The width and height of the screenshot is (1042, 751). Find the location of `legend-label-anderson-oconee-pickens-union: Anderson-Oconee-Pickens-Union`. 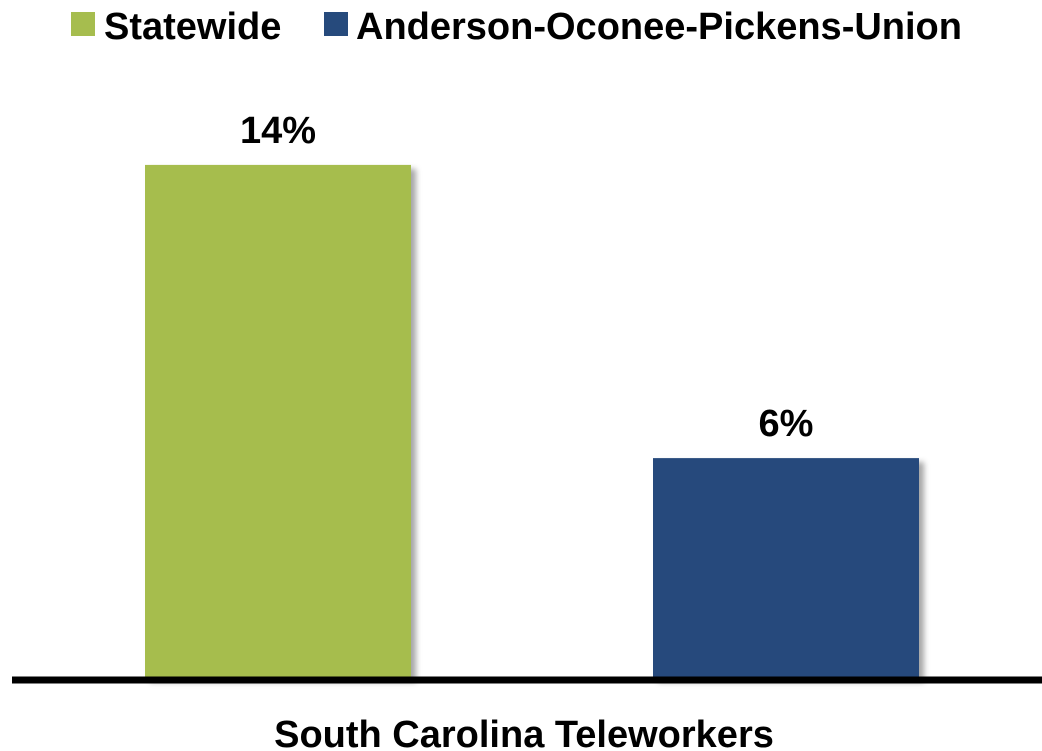

legend-label-anderson-oconee-pickens-union: Anderson-Oconee-Pickens-Union is located at coordinates (659, 27).